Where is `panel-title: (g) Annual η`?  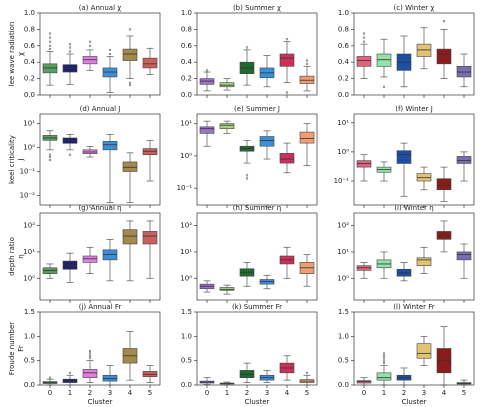 panel-title: (g) Annual η is located at coordinates (99, 208).